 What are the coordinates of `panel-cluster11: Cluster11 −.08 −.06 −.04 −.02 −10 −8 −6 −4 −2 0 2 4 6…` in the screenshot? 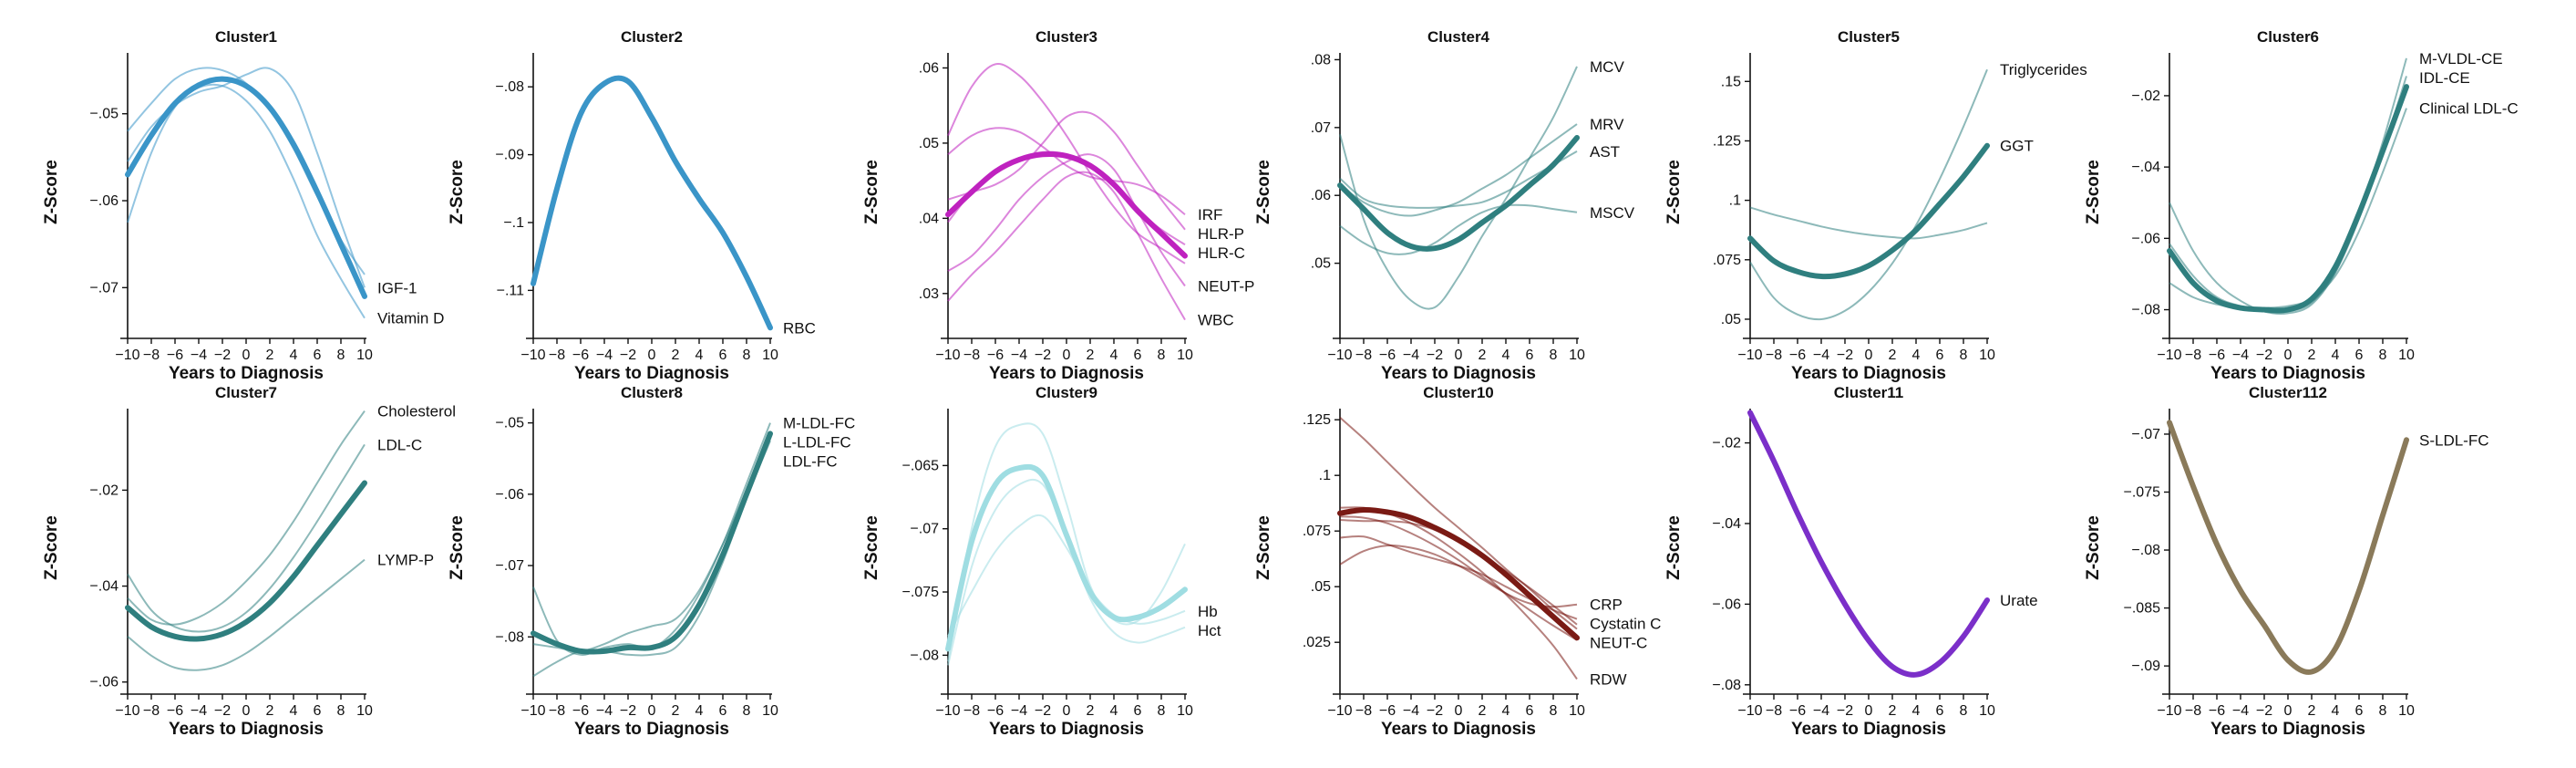 It's located at (1851, 562).